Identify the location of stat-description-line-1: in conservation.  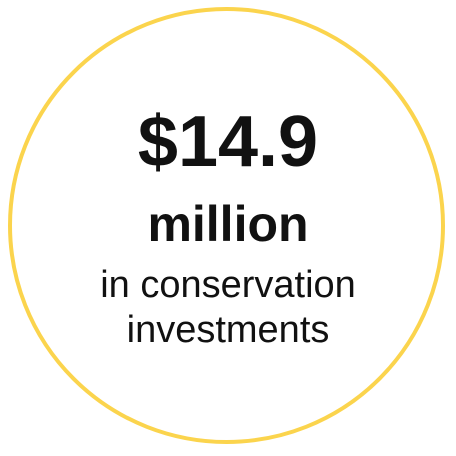
(228, 285).